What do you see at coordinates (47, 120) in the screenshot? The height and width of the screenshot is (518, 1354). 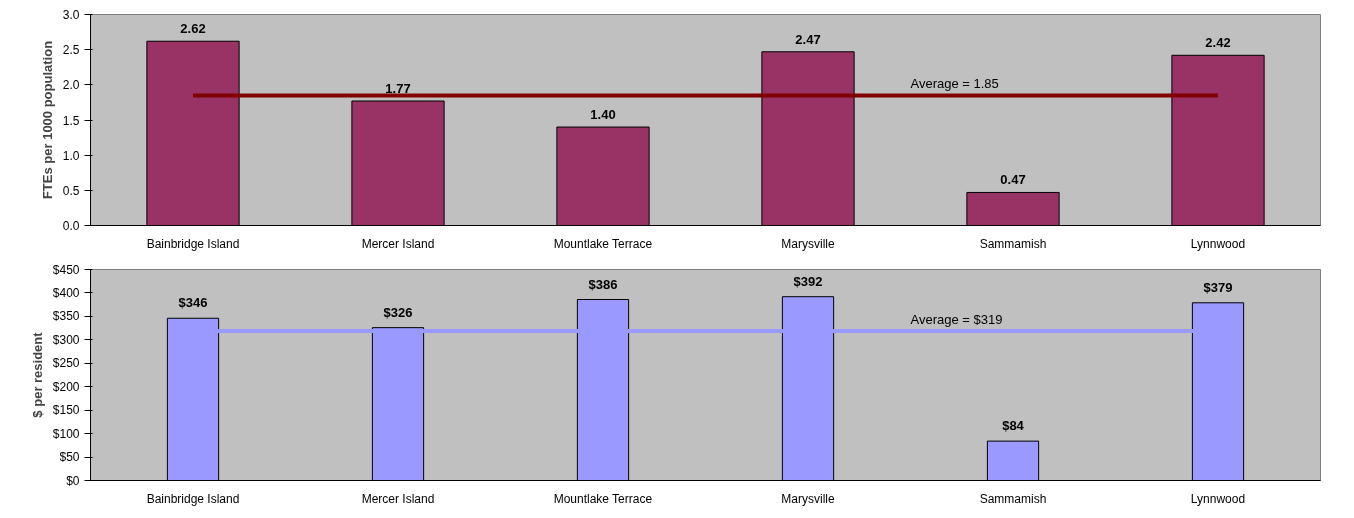 I see `y-axis-title: FTEs per 1000 population` at bounding box center [47, 120].